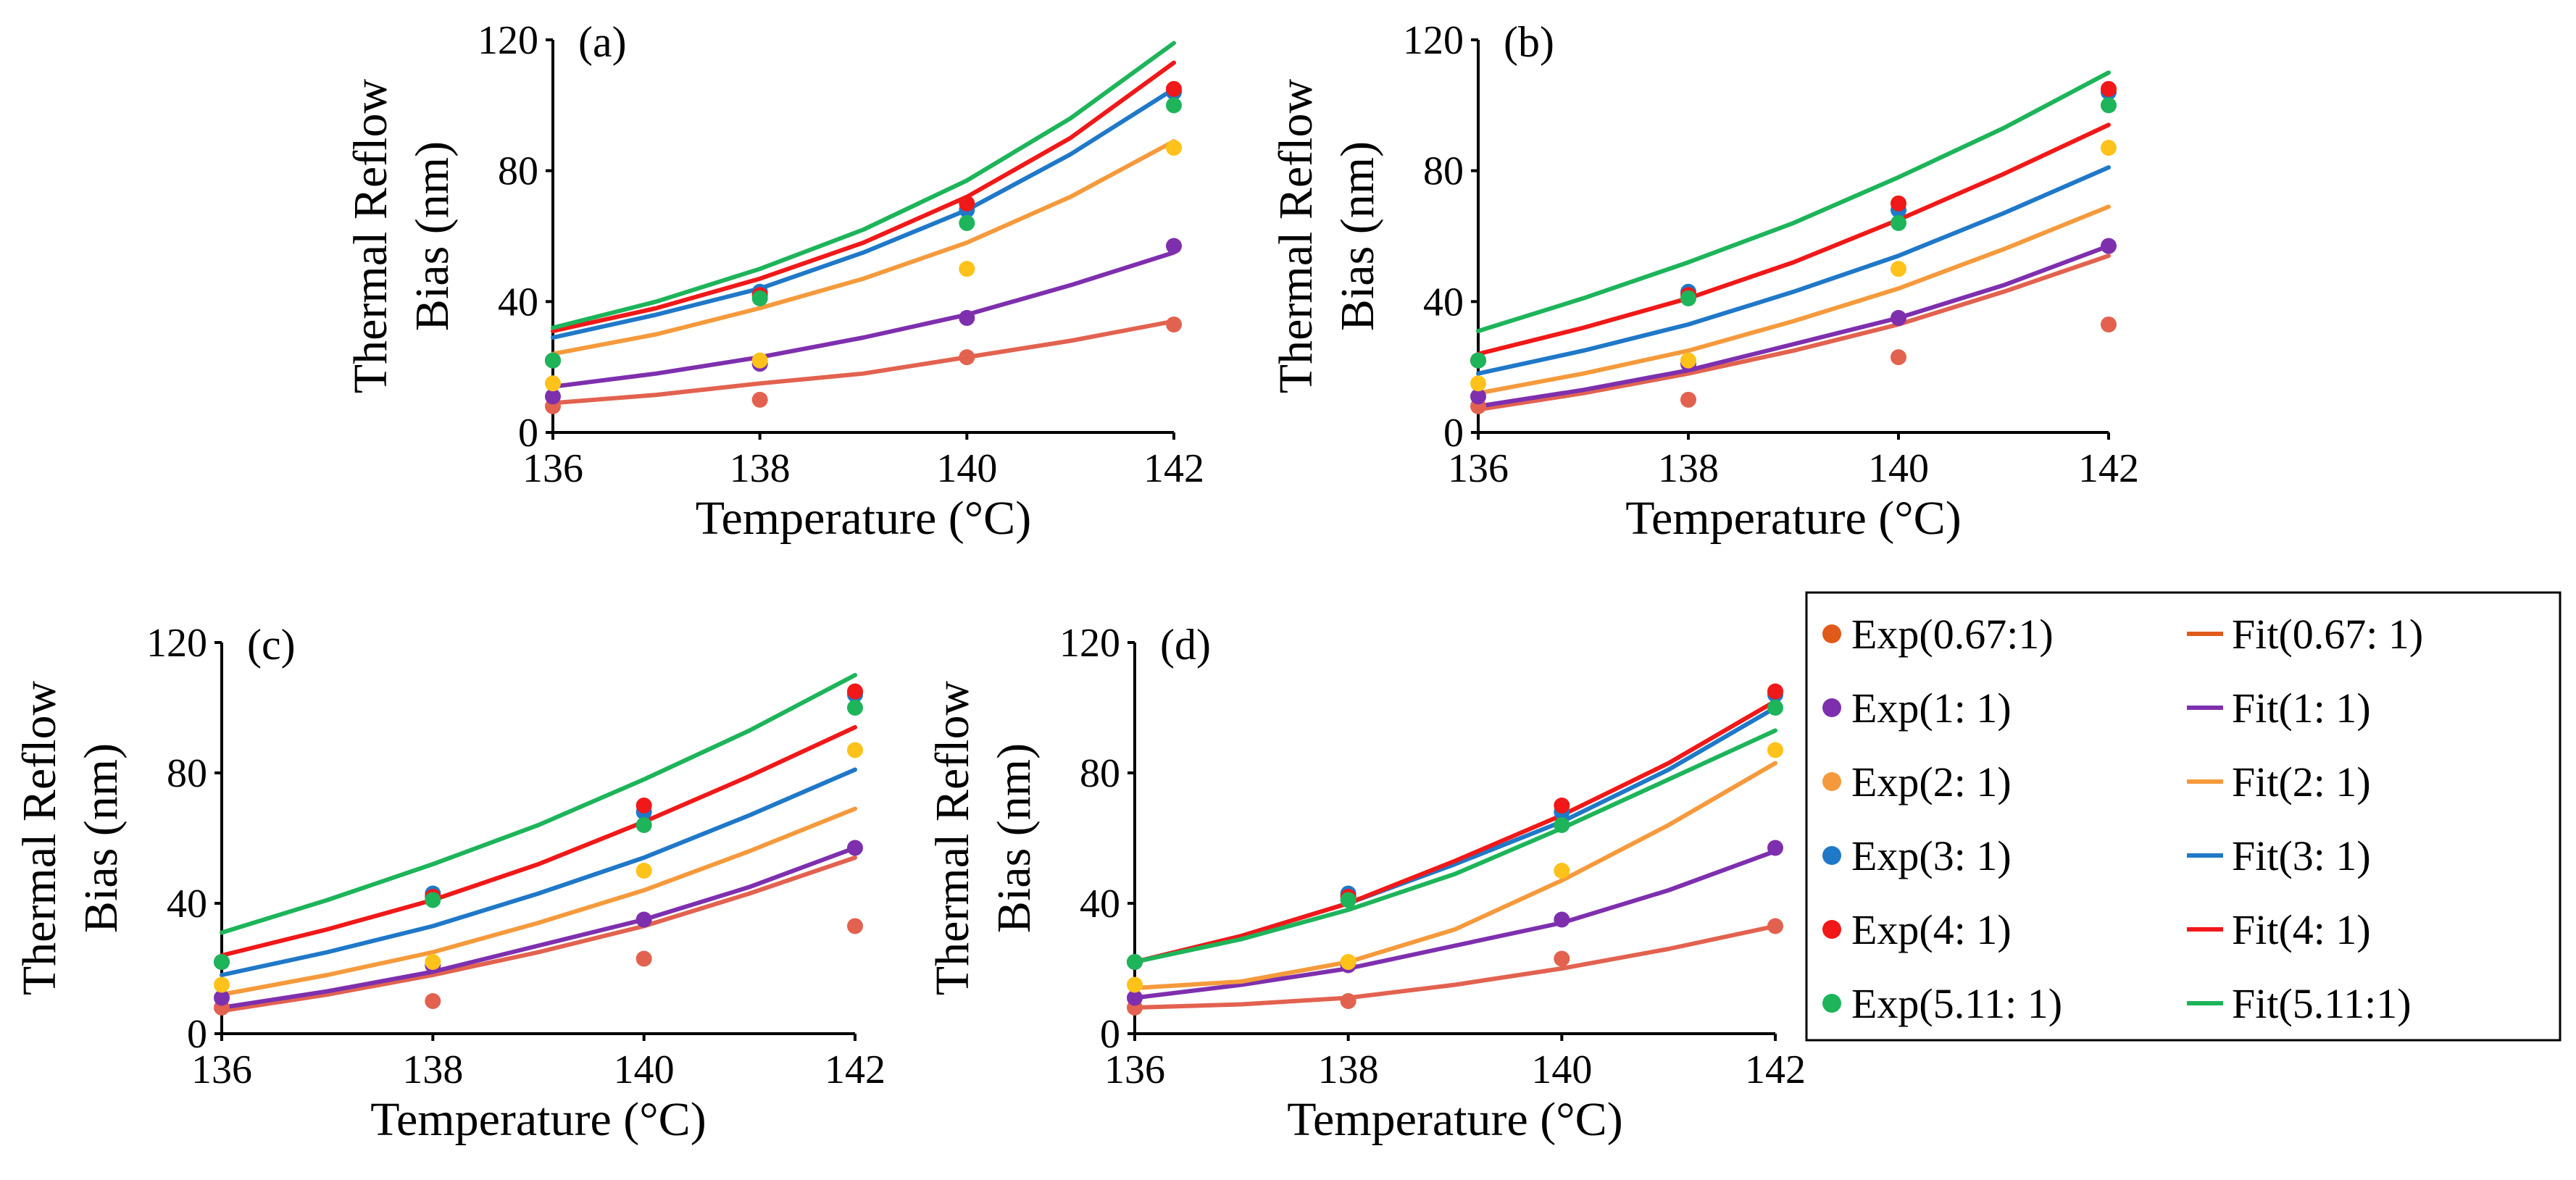 This screenshot has height=1180, width=2576. Describe the element at coordinates (2322, 1004) in the screenshot. I see `legend-label: Fit(5.11:1)` at that location.